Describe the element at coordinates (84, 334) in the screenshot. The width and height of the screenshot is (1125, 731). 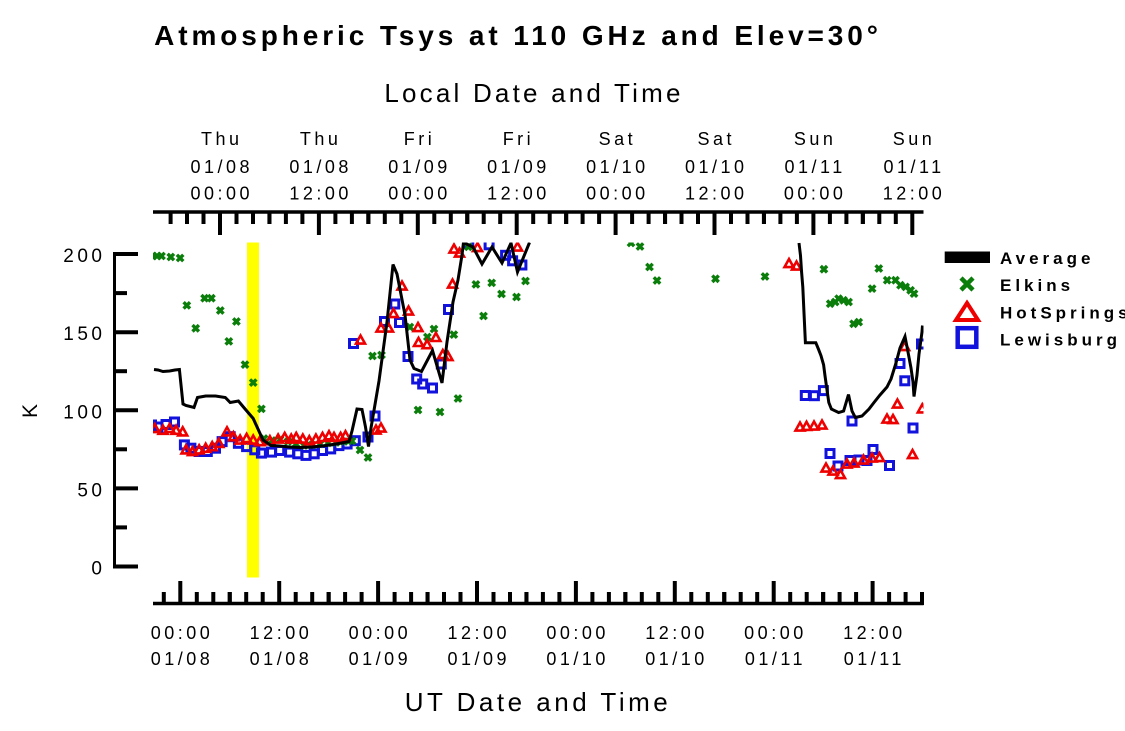
I see `svg-text: 150` at that location.